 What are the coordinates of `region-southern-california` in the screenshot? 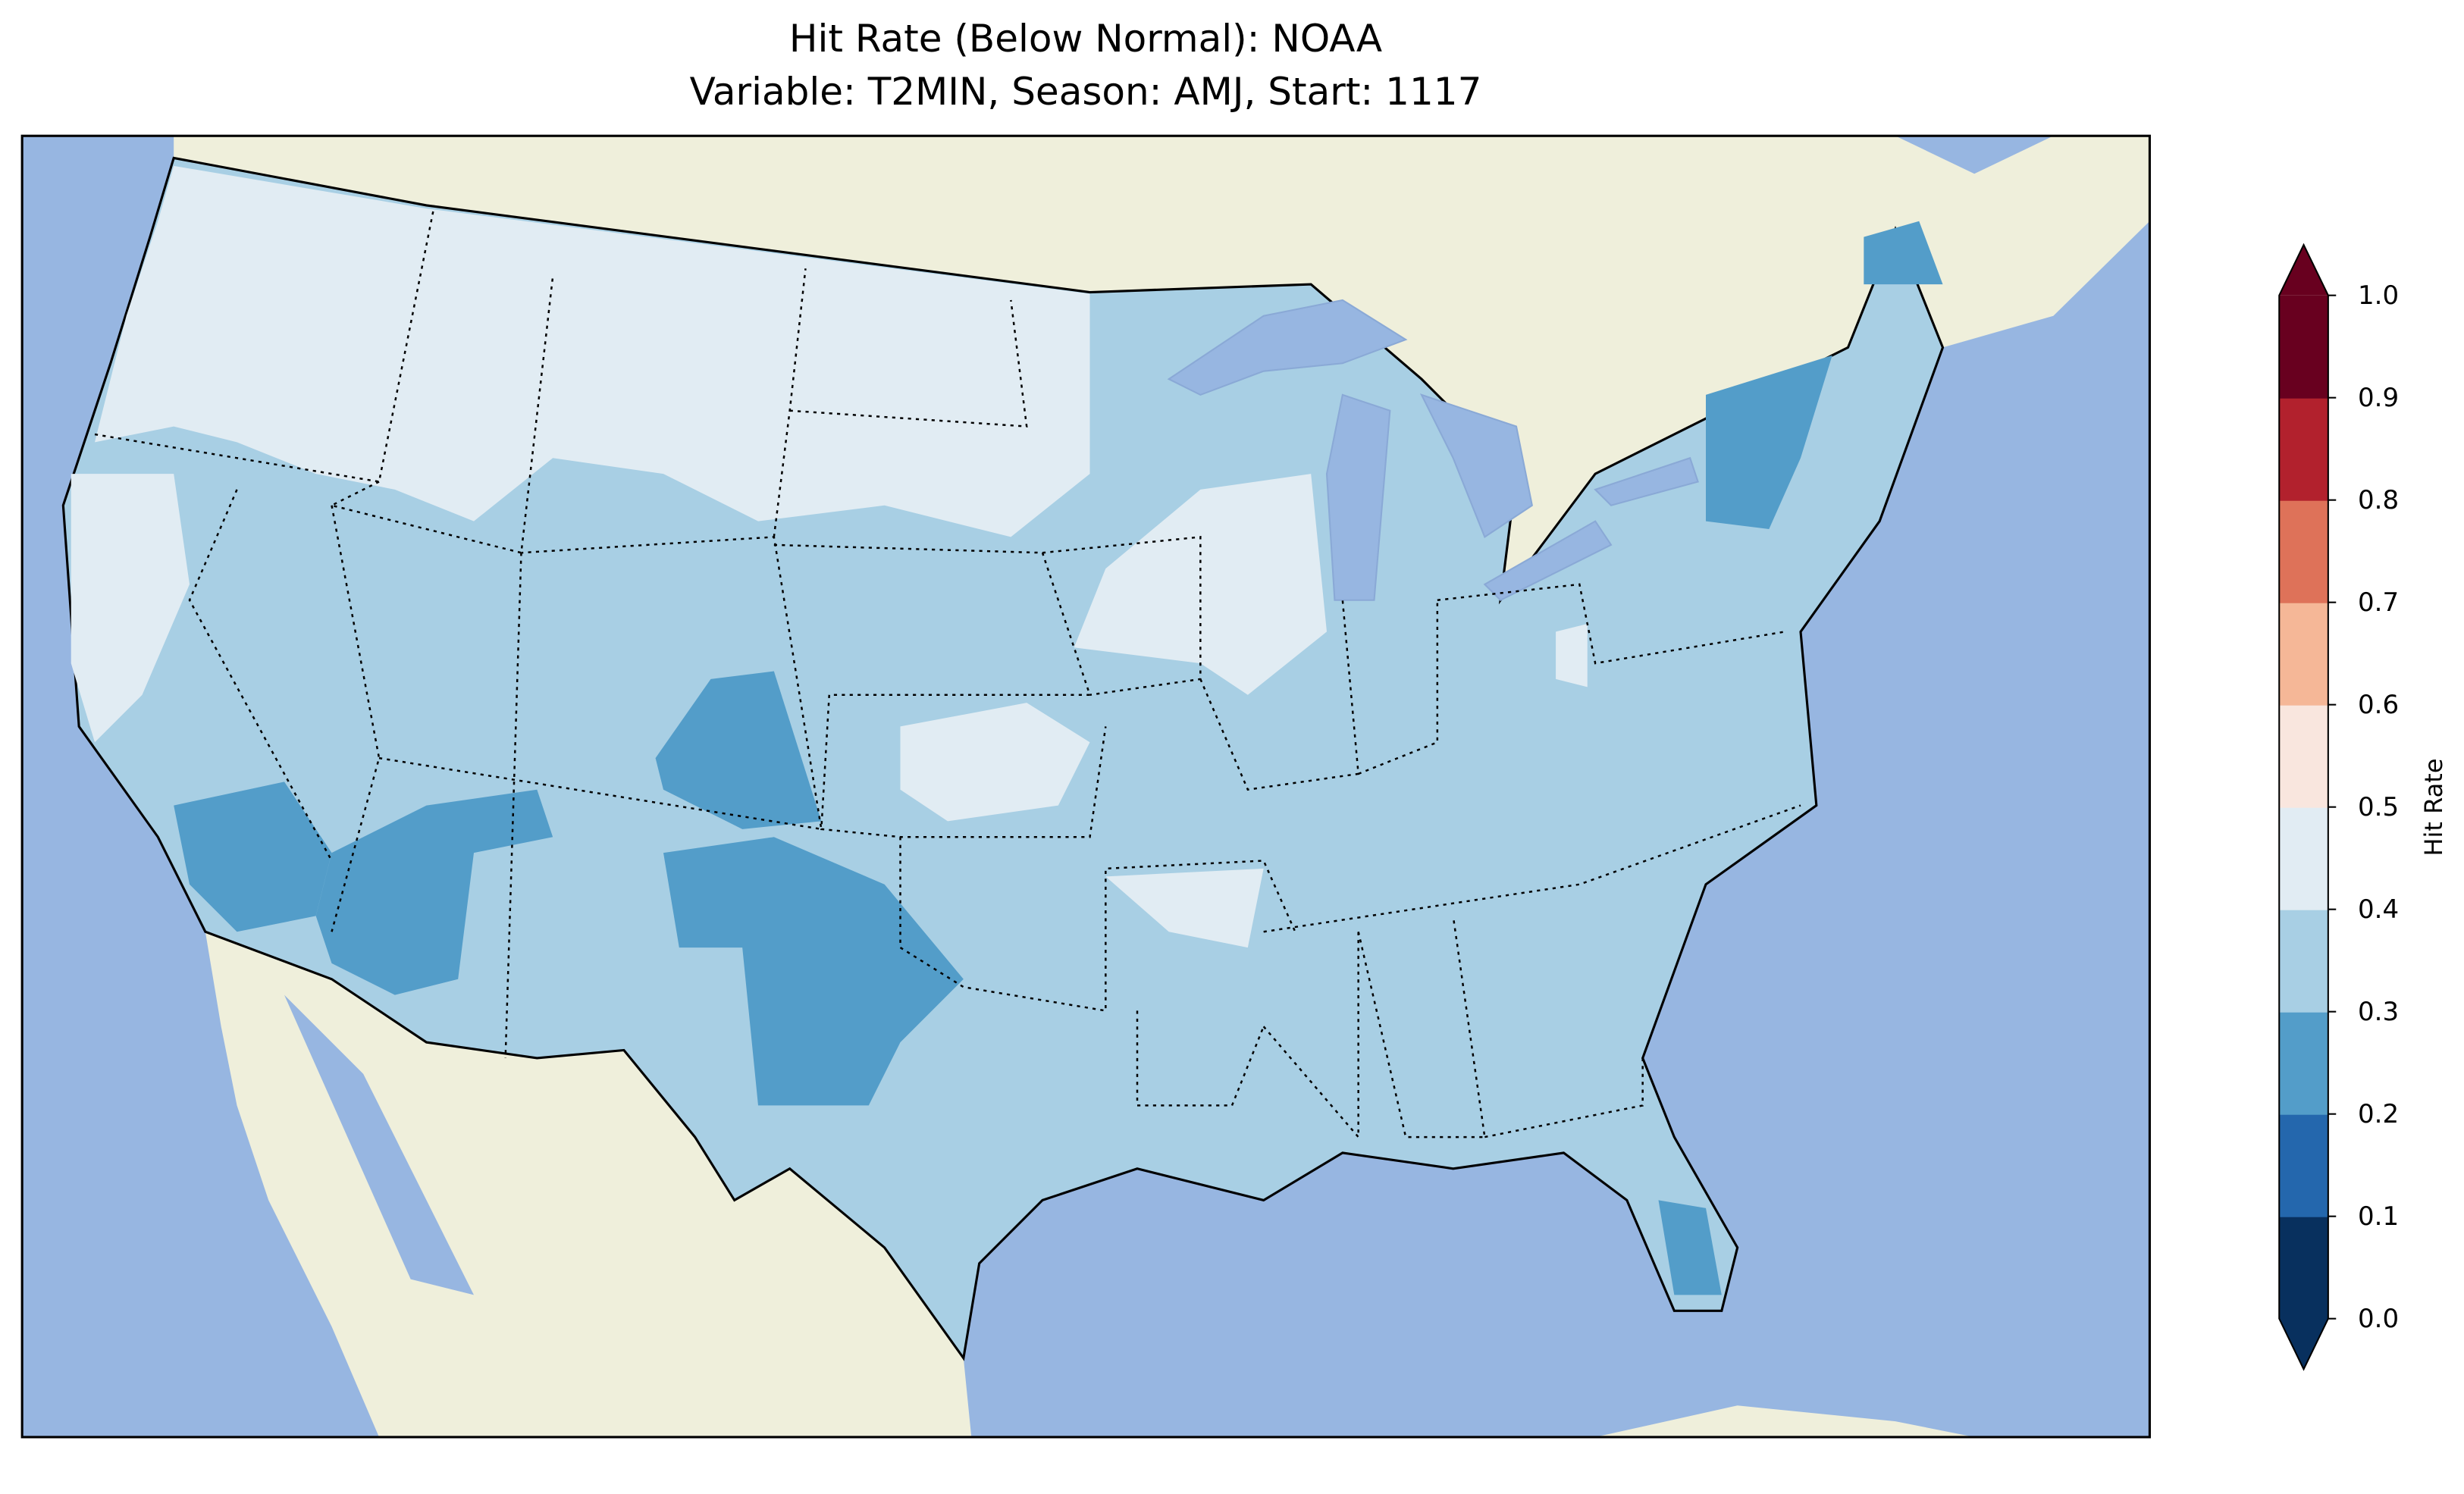 It's located at (253, 856).